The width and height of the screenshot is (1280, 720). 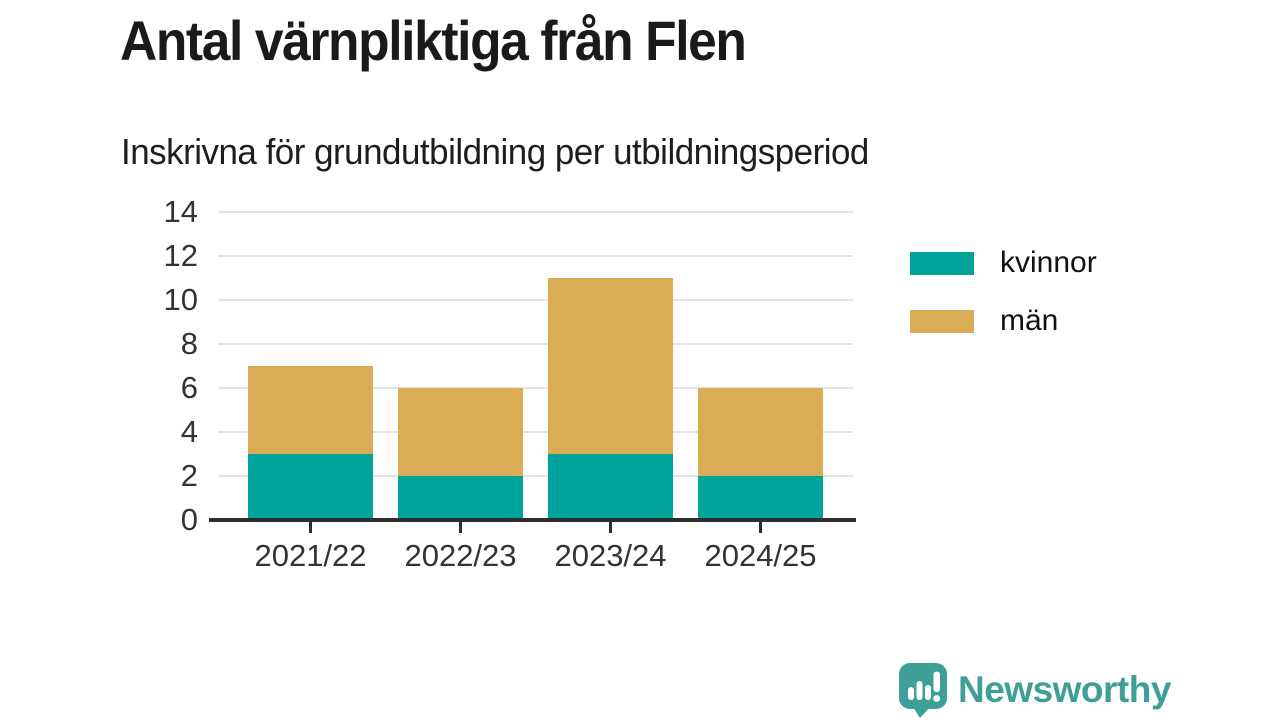 What do you see at coordinates (535, 300) in the screenshot?
I see `gridline-y10` at bounding box center [535, 300].